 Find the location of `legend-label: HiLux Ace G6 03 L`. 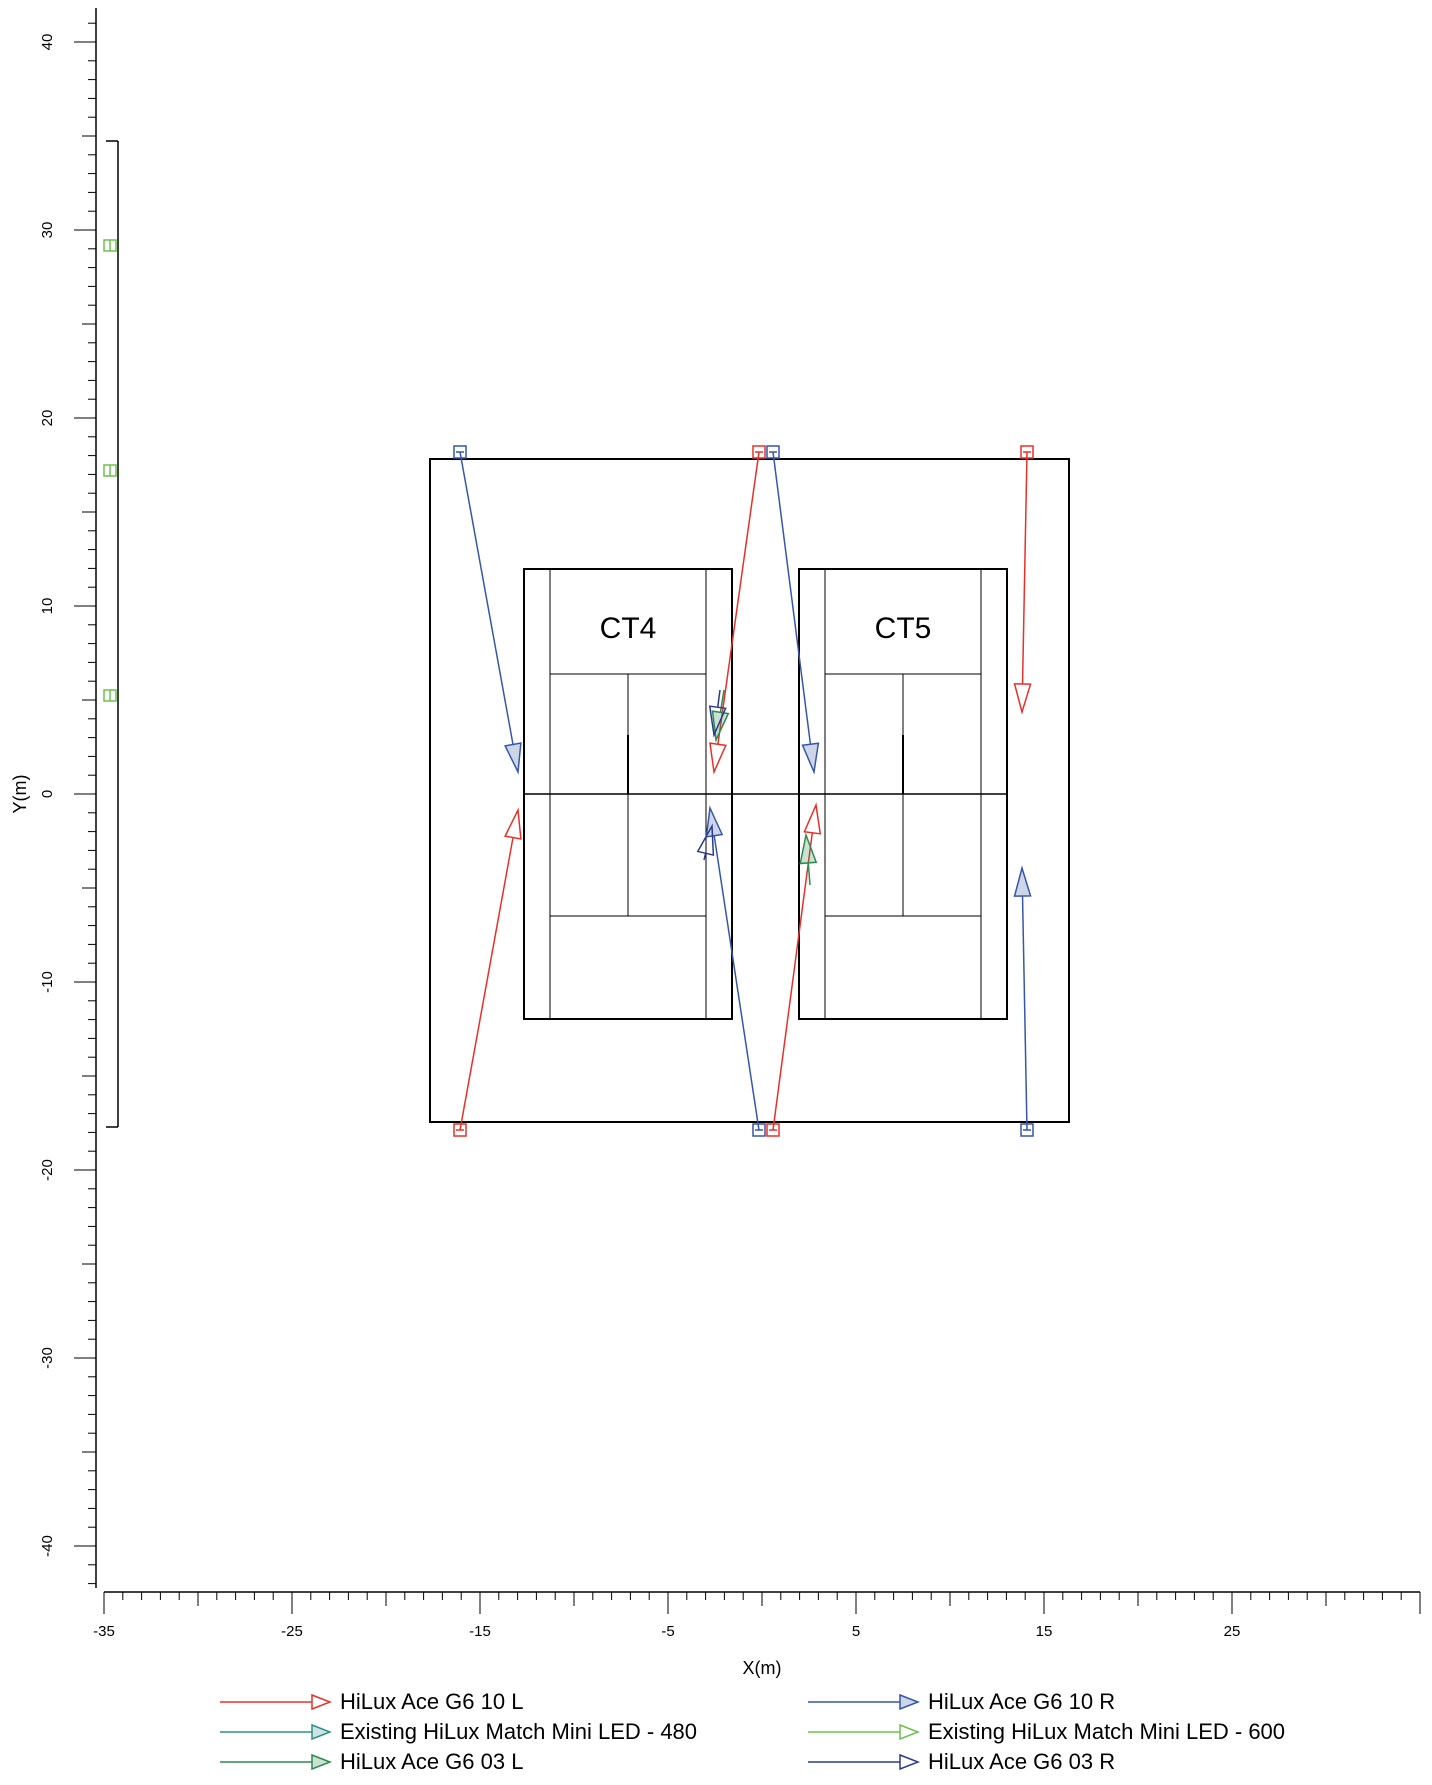

legend-label: HiLux Ace G6 03 L is located at coordinates (432, 1761).